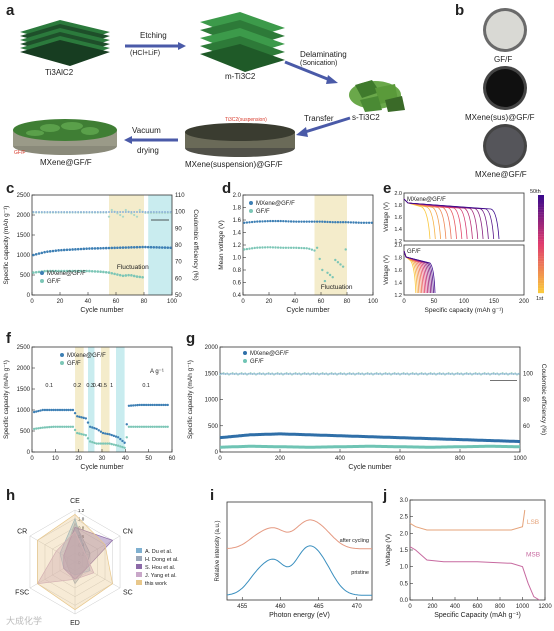  What do you see at coordinates (242, 607) in the screenshot?
I see `x-tick-label: 455` at bounding box center [242, 607].